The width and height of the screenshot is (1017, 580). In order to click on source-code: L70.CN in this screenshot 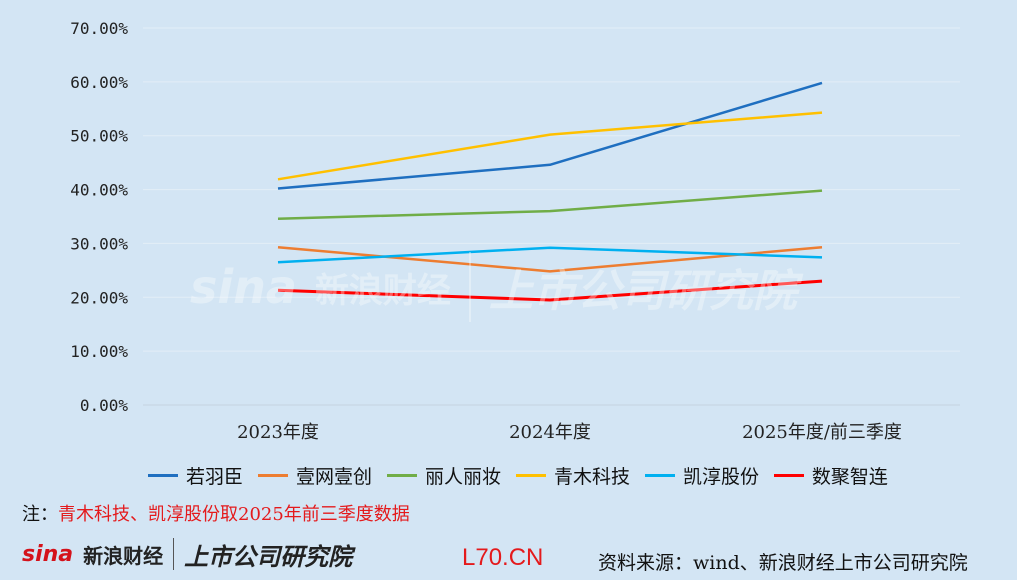, I will do `click(503, 557)`.